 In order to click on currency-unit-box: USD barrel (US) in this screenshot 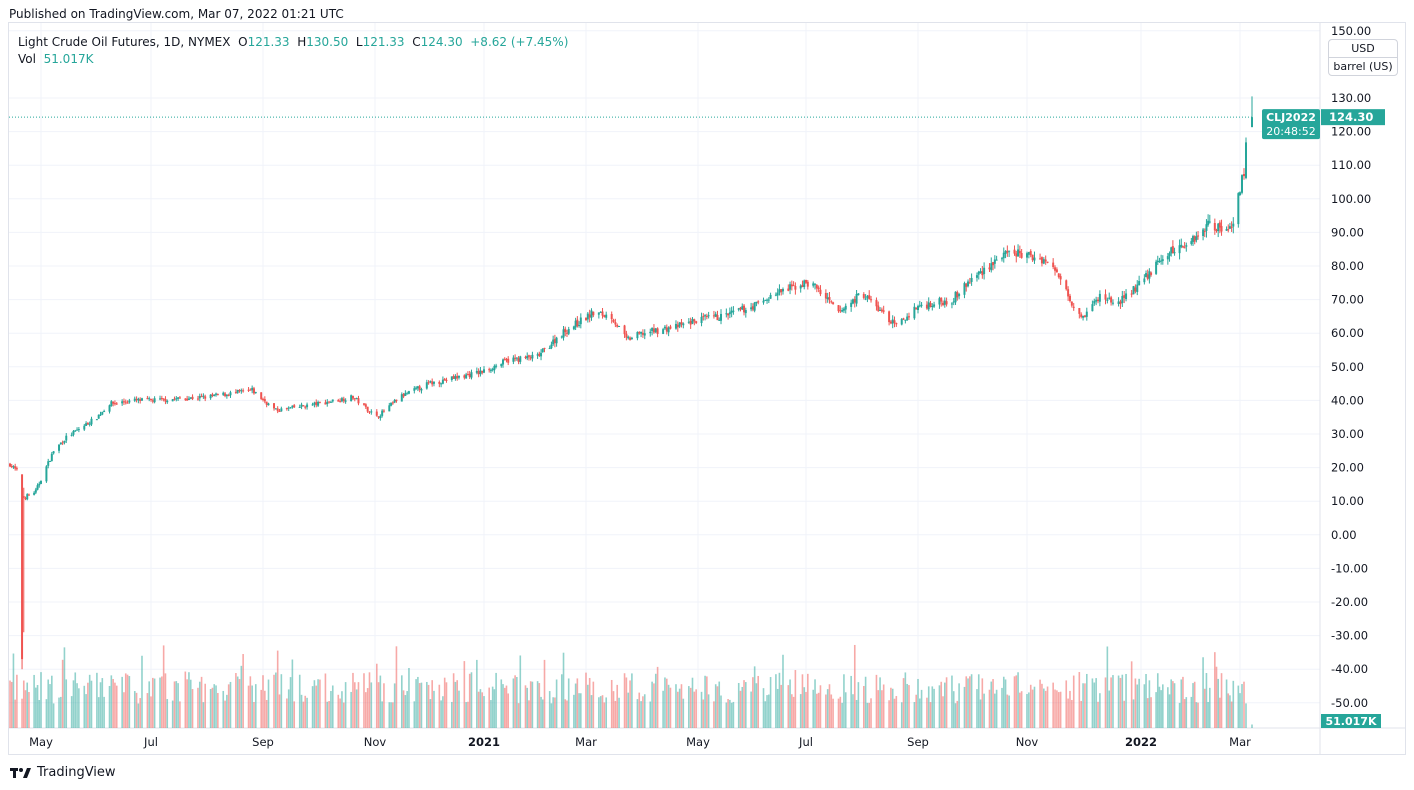, I will do `click(1363, 57)`.